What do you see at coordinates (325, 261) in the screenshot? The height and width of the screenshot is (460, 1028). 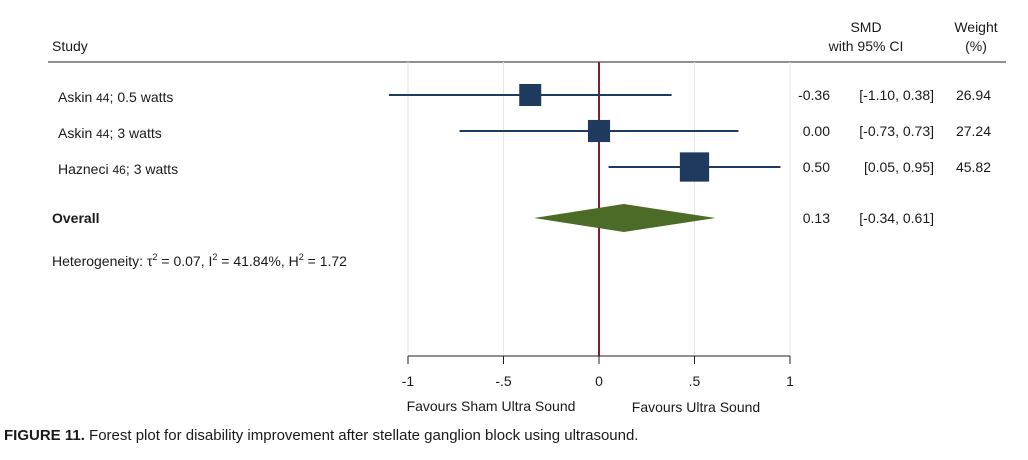 I see `h-squared-value: = 1.72` at bounding box center [325, 261].